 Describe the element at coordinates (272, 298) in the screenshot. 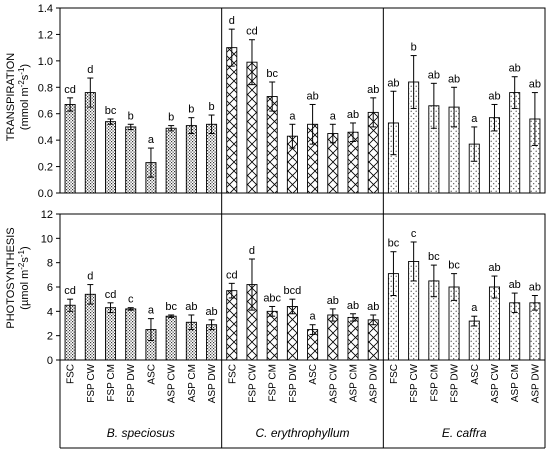

I see `significance-label: abc` at that location.